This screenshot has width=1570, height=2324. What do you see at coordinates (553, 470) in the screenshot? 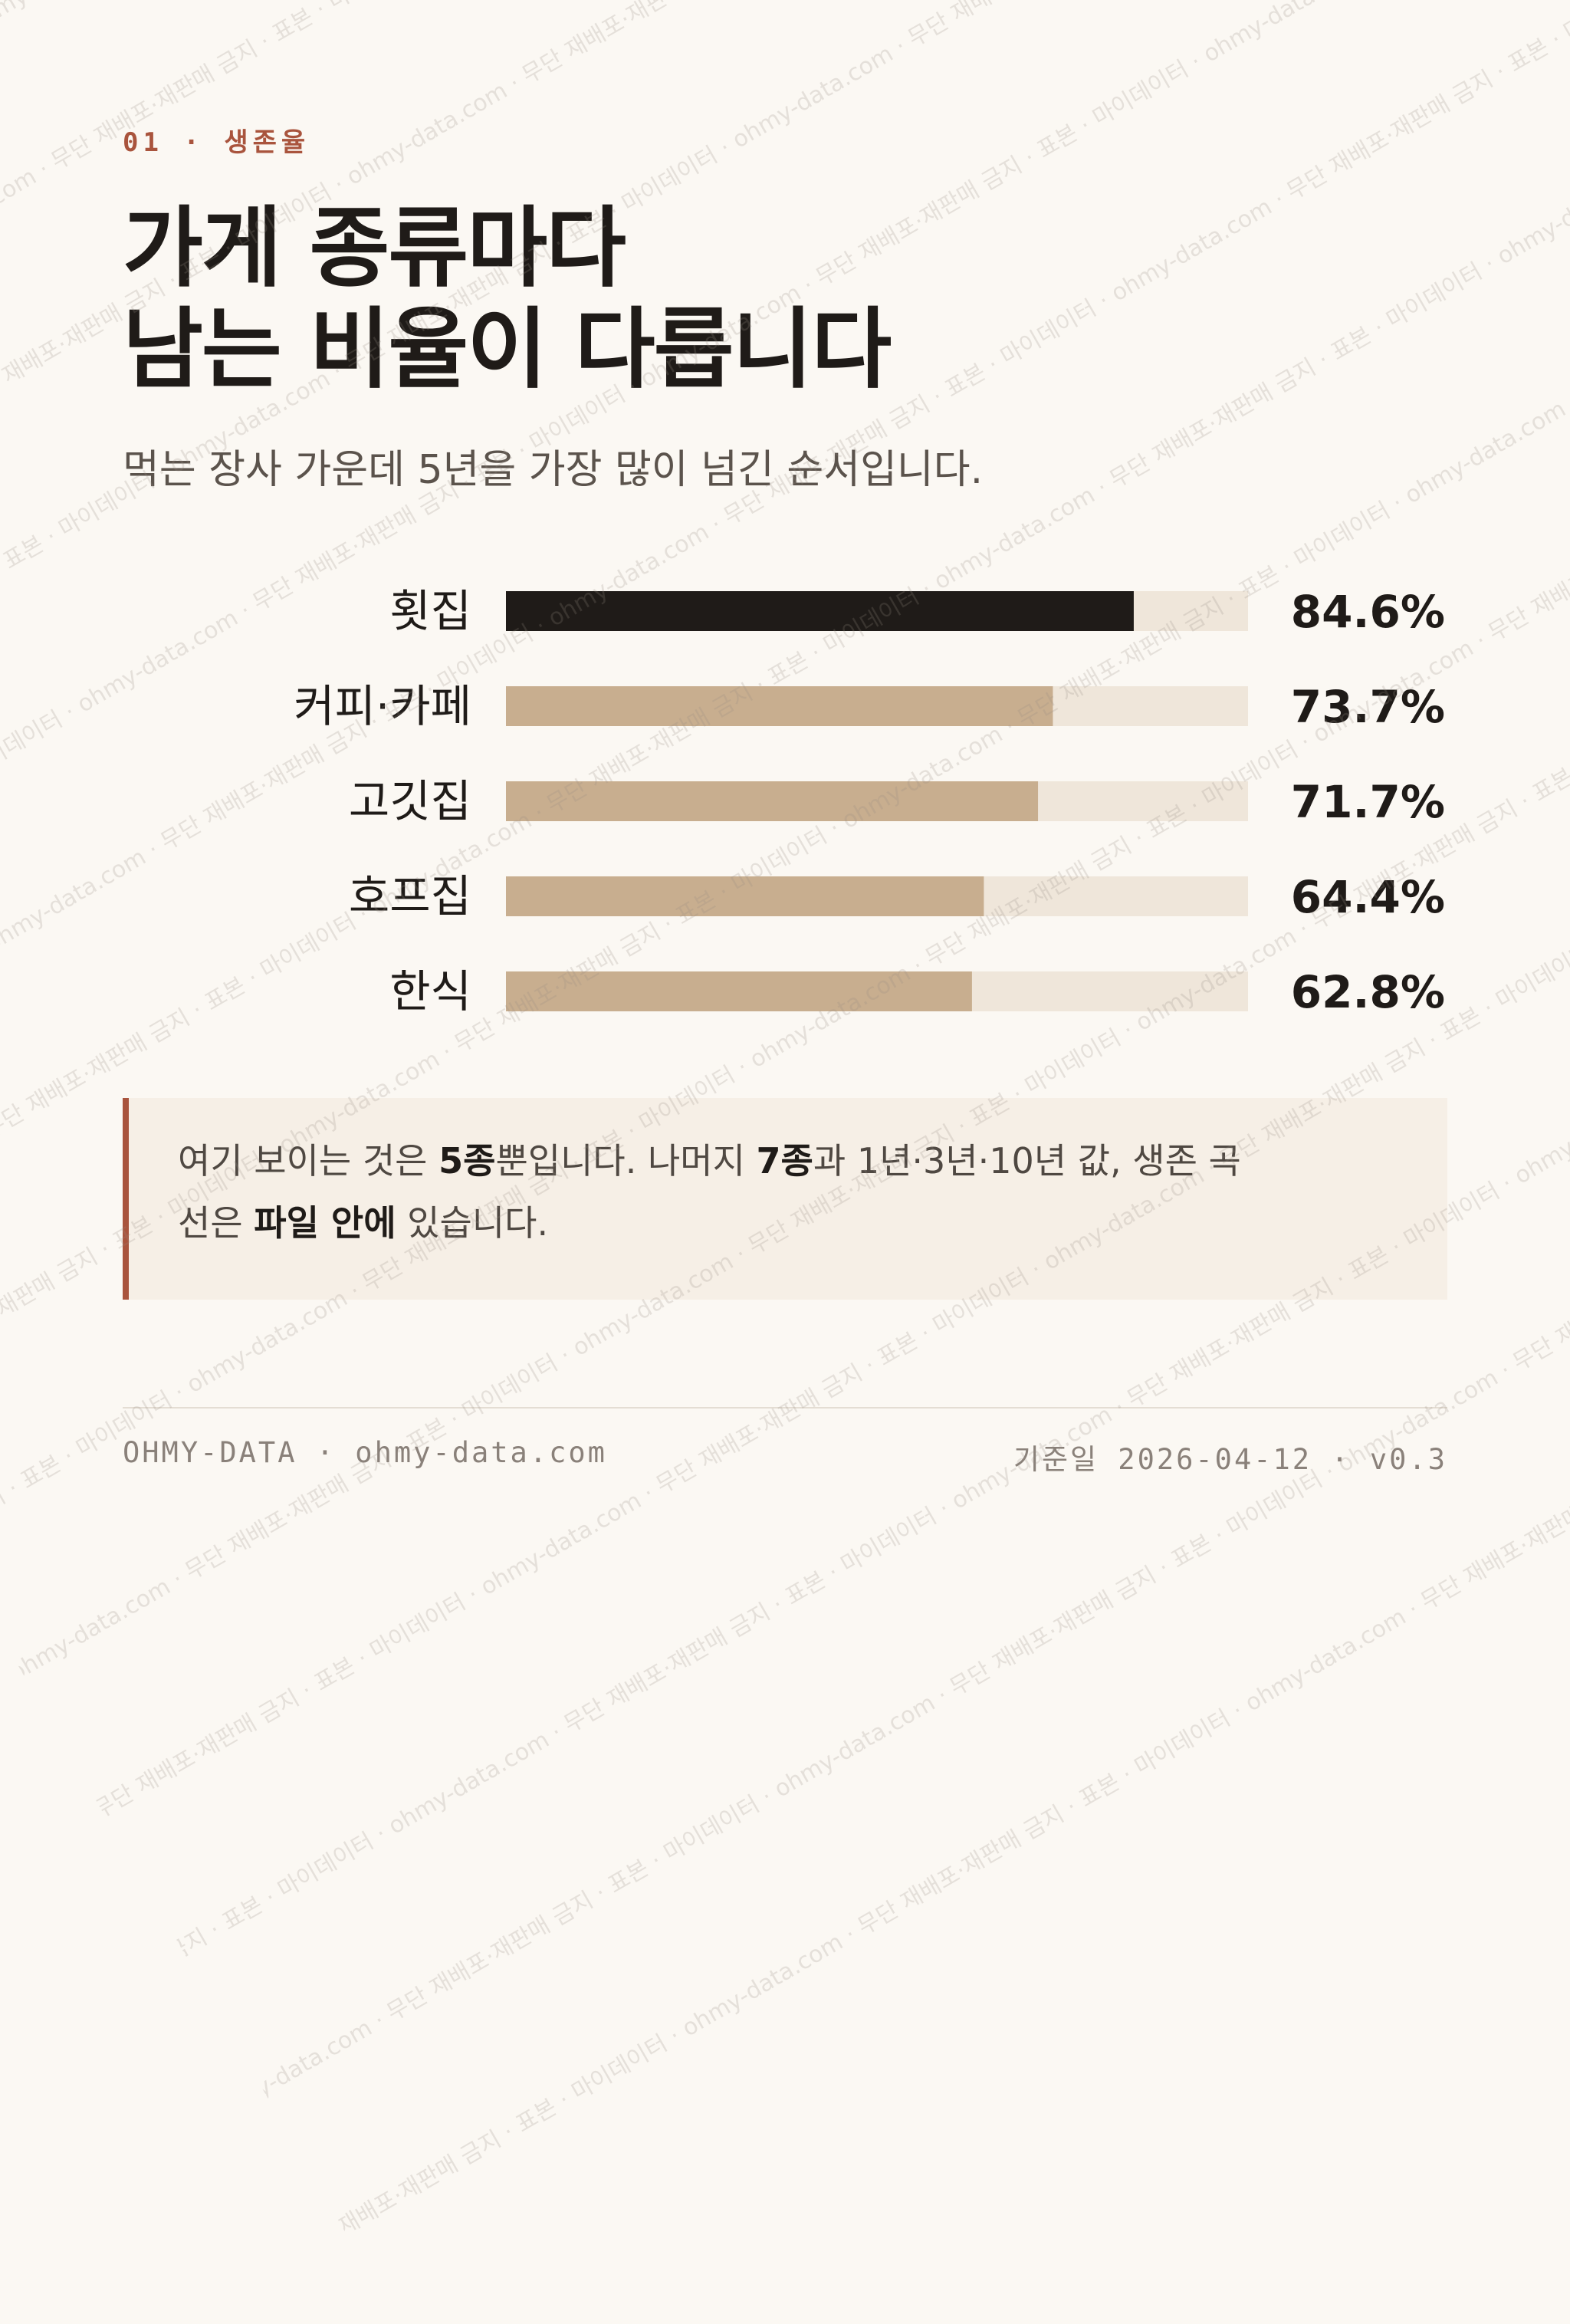
I see `subtitle: 먹는 장사 가운데 5년을 가장 많이 넘긴 순서입니다.` at bounding box center [553, 470].